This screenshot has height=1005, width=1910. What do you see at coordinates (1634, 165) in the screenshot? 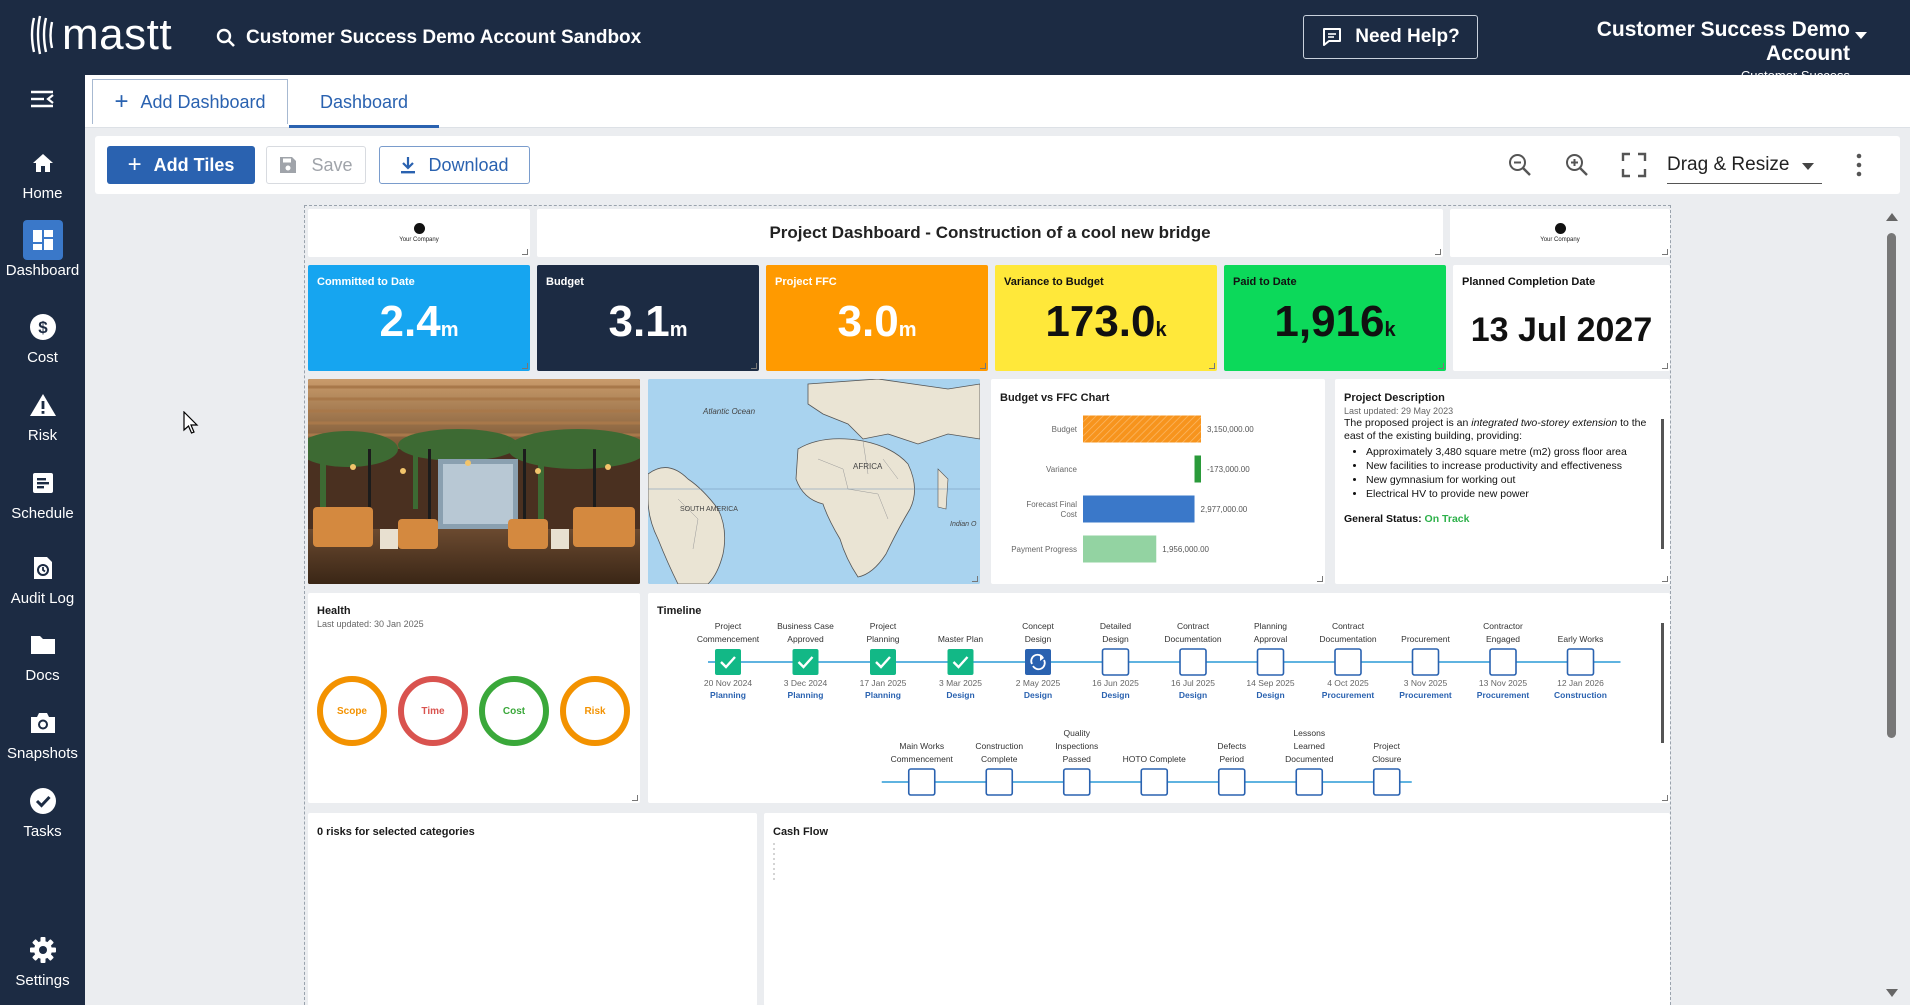
I see `fullscreen-icon` at bounding box center [1634, 165].